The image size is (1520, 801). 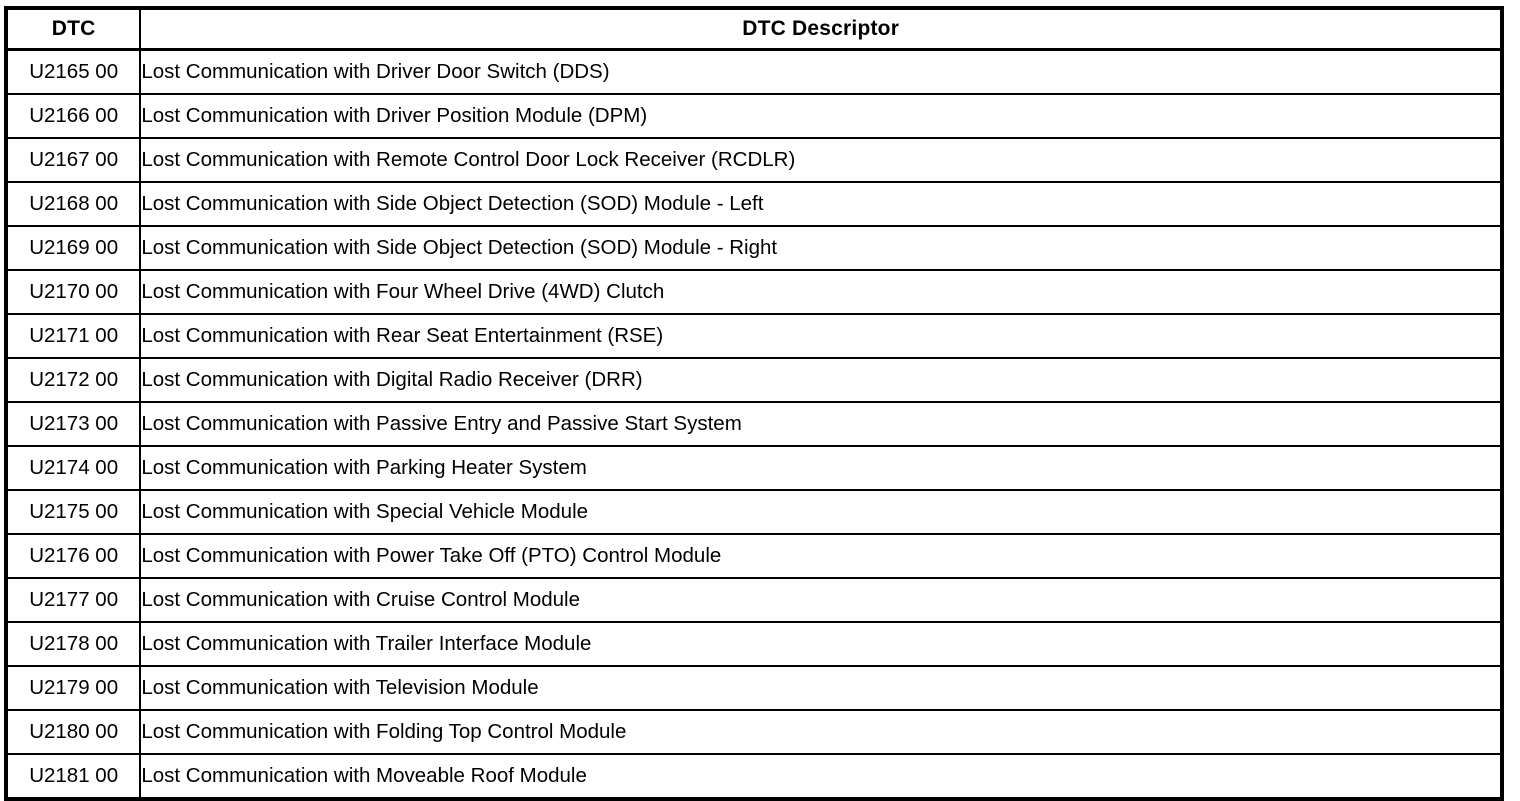 I want to click on cell-dtc-code: U2178 00, so click(x=74, y=644).